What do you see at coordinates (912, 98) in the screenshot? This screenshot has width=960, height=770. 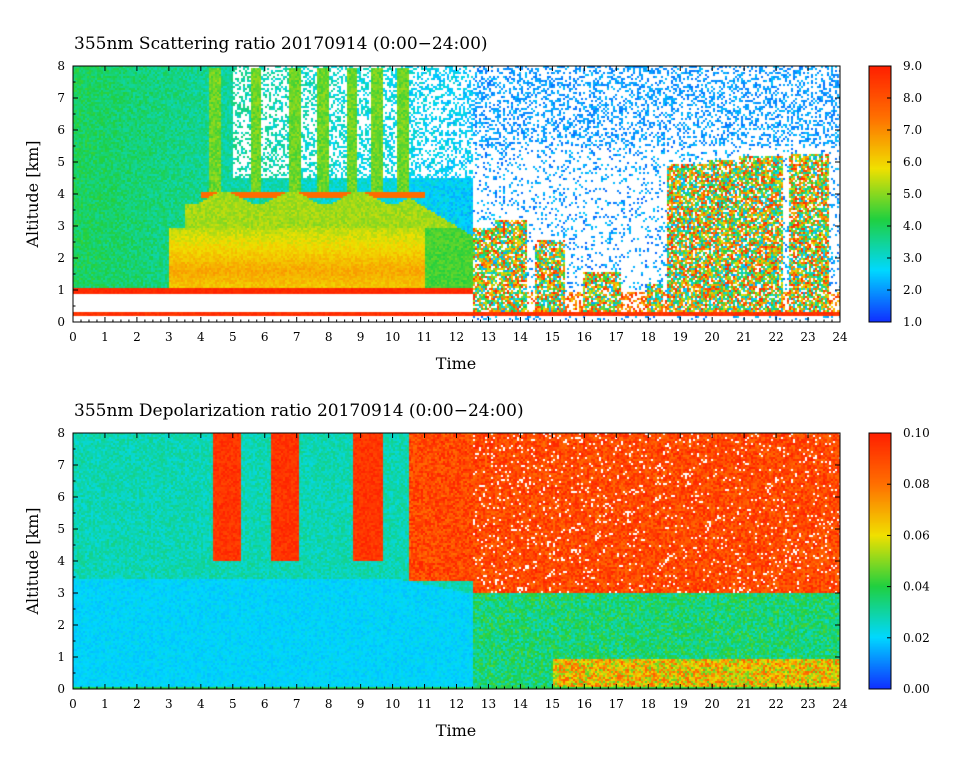 I see `colorbar-tick-label: 8.0` at bounding box center [912, 98].